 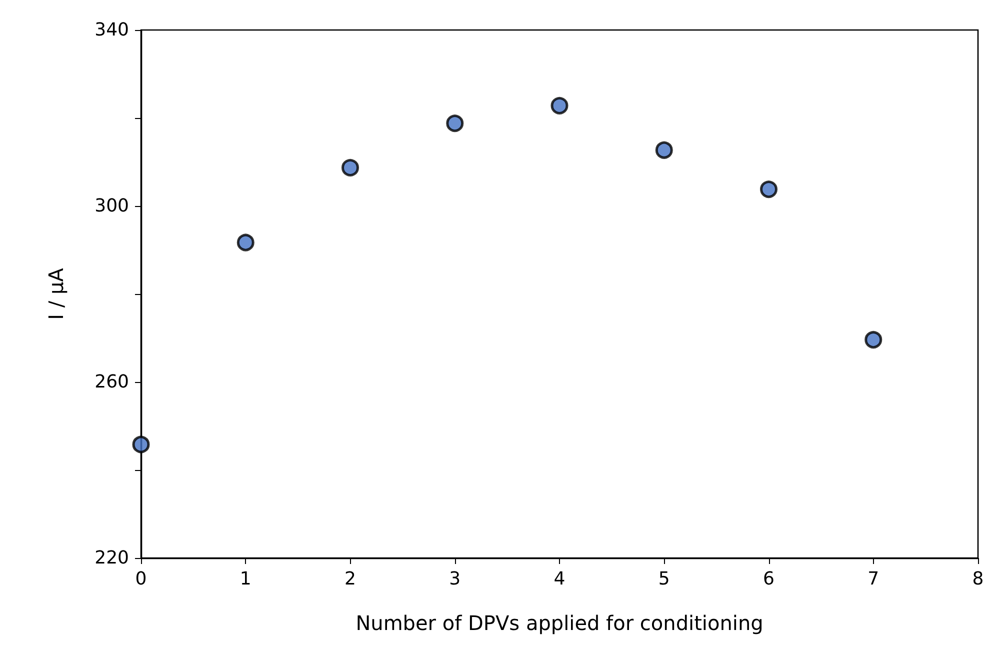 I want to click on y-tick-label: 300, so click(x=111, y=206).